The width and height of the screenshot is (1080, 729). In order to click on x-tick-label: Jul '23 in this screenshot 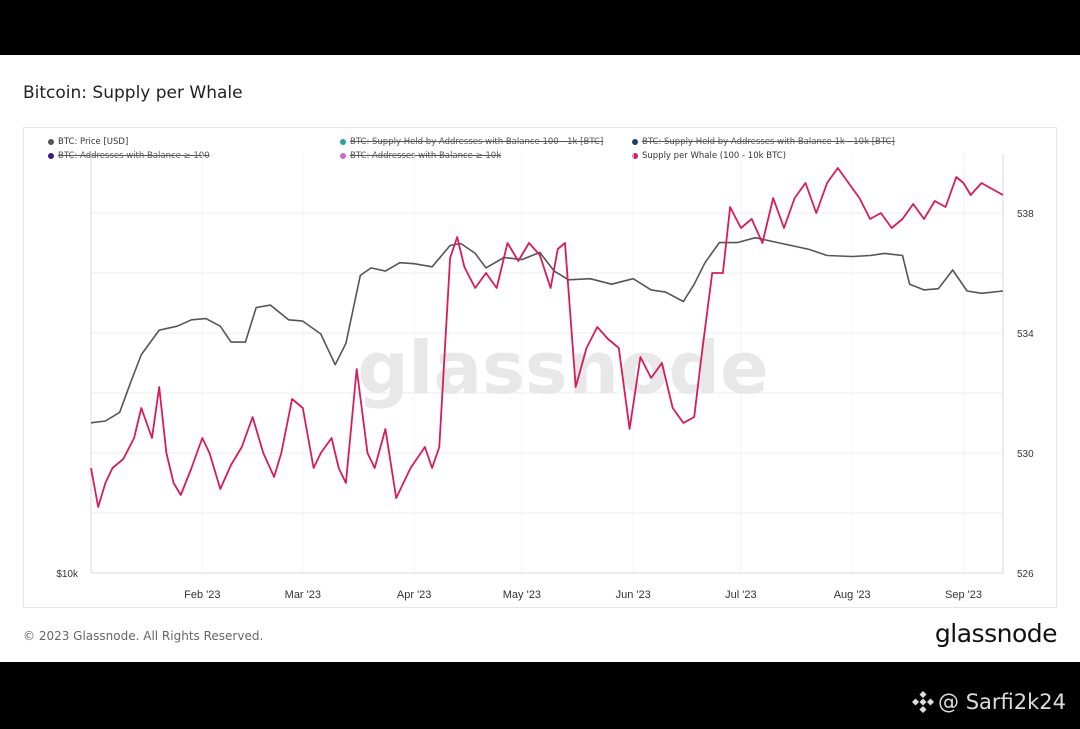, I will do `click(740, 595)`.